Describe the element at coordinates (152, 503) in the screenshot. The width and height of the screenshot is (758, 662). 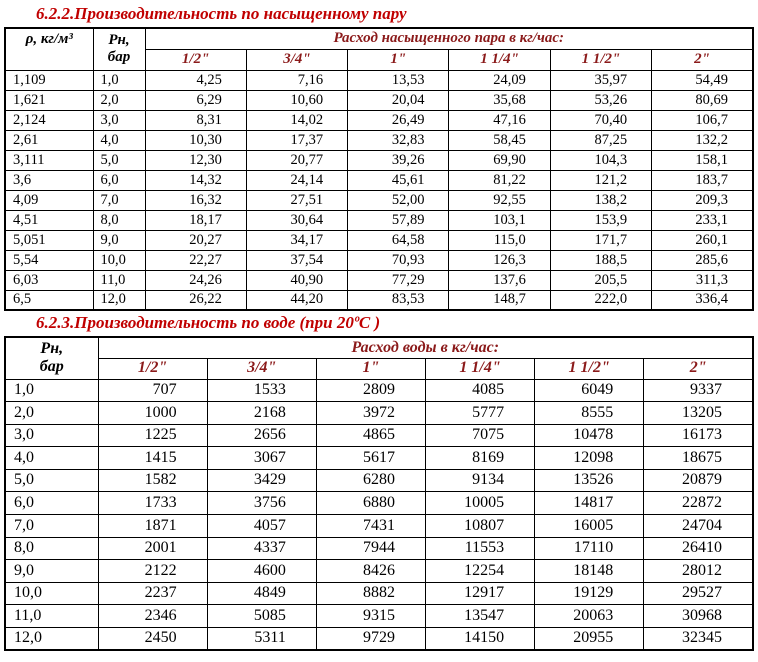
I see `cell: 1733` at that location.